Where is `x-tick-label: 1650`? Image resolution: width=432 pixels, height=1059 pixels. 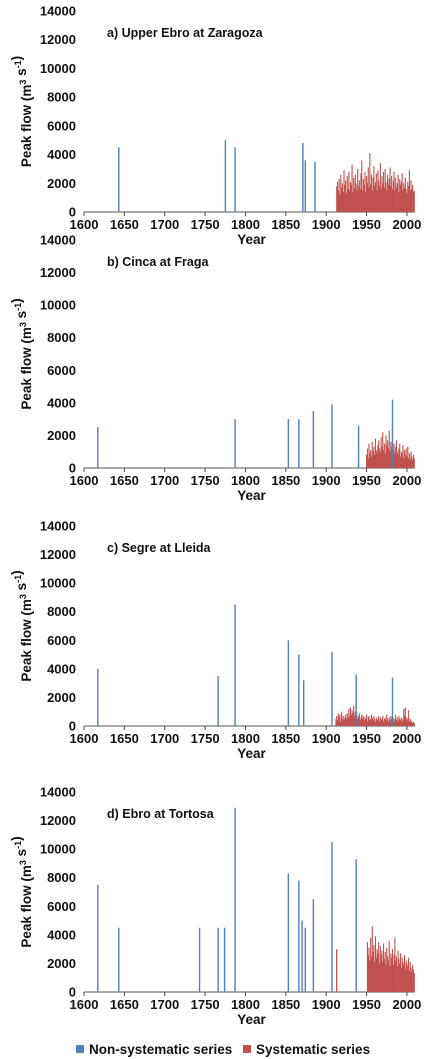
x-tick-label: 1650 is located at coordinates (124, 738).